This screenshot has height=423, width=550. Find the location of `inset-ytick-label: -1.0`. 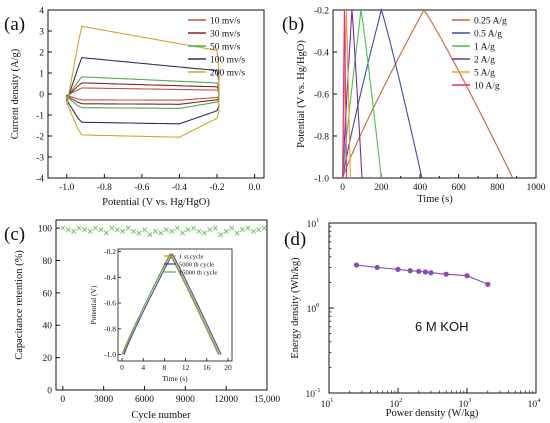

inset-ytick-label: -1.0 is located at coordinates (110, 354).